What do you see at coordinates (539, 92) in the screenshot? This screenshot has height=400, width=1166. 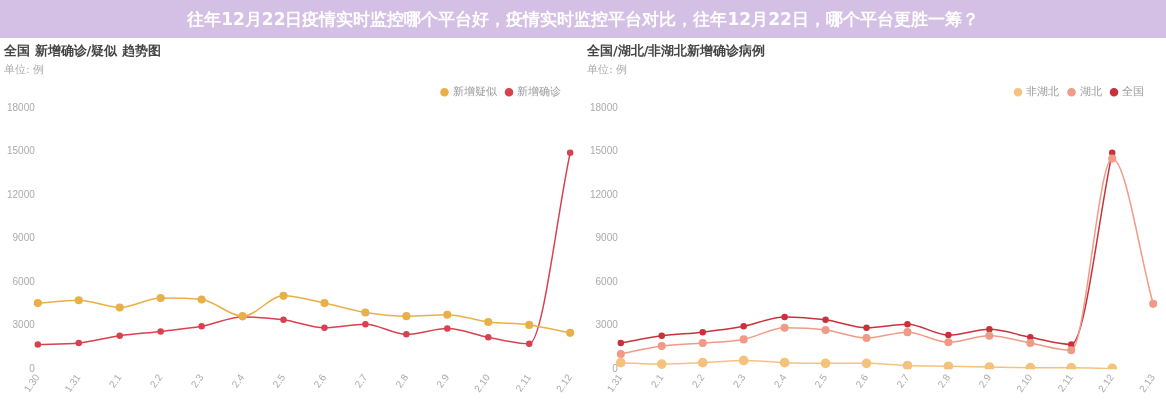 I see `legend-label: 新增确诊` at bounding box center [539, 92].